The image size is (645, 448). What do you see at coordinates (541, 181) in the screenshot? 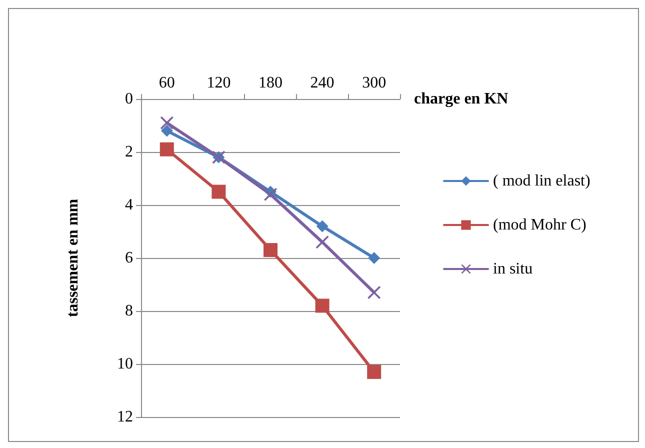
I see `legend-label: ( mod lin elast)` at bounding box center [541, 181].